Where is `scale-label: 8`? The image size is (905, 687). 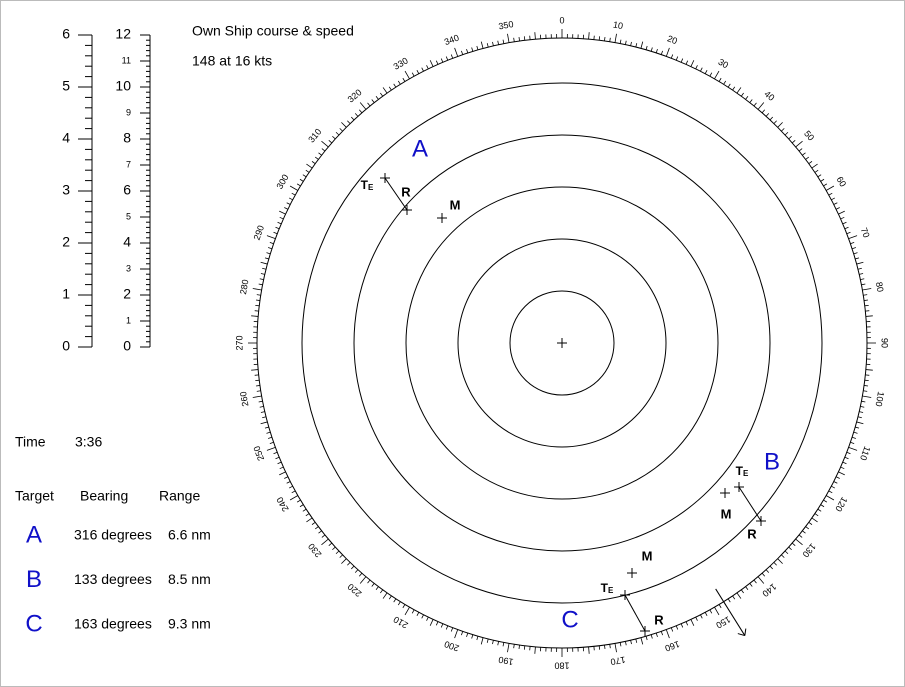
scale-label: 8 is located at coordinates (127, 138).